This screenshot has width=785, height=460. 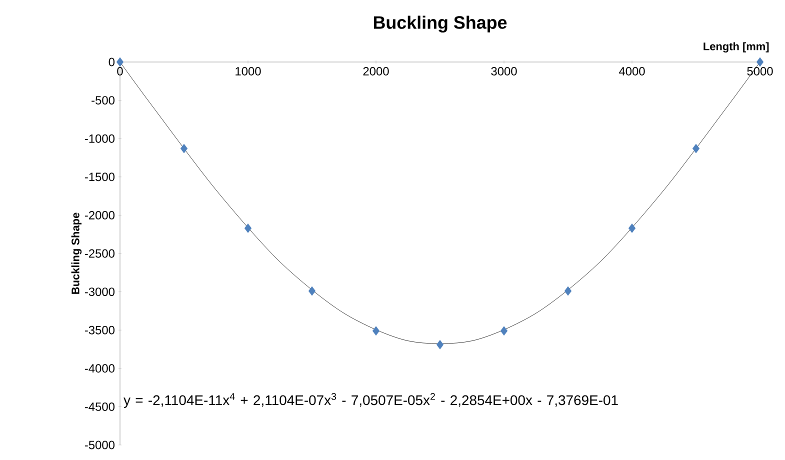 What do you see at coordinates (371, 400) in the screenshot?
I see `annotation: y = -2,1104E-11x$^{4}$ + 2,1104E-07x$^{3}$ - 7,0507E-05x$^{2}$ - 2,2854E+00x - 7,3769E-01` at bounding box center [371, 400].